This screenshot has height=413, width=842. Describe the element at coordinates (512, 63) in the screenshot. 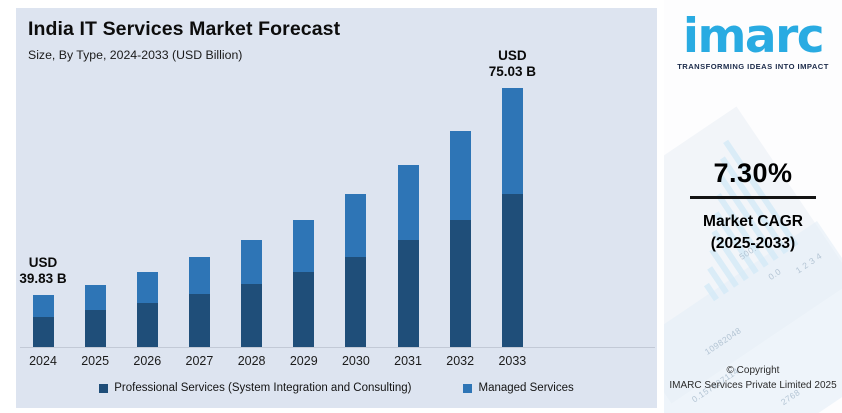

I see `value-label-2033: USD 75.03 B` at that location.